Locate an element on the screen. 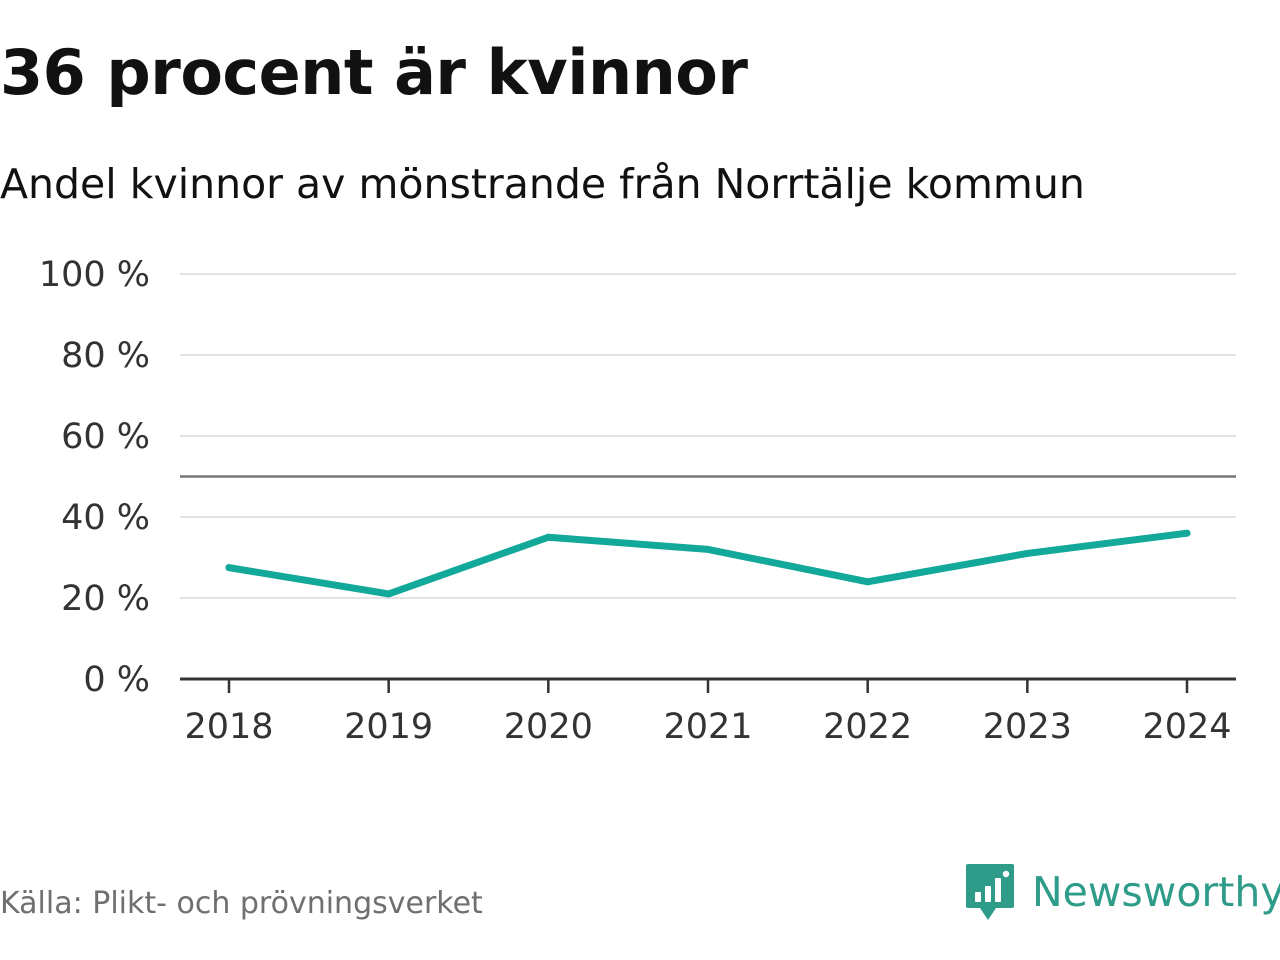 The height and width of the screenshot is (960, 1280). data-point-2018 is located at coordinates (229, 568).